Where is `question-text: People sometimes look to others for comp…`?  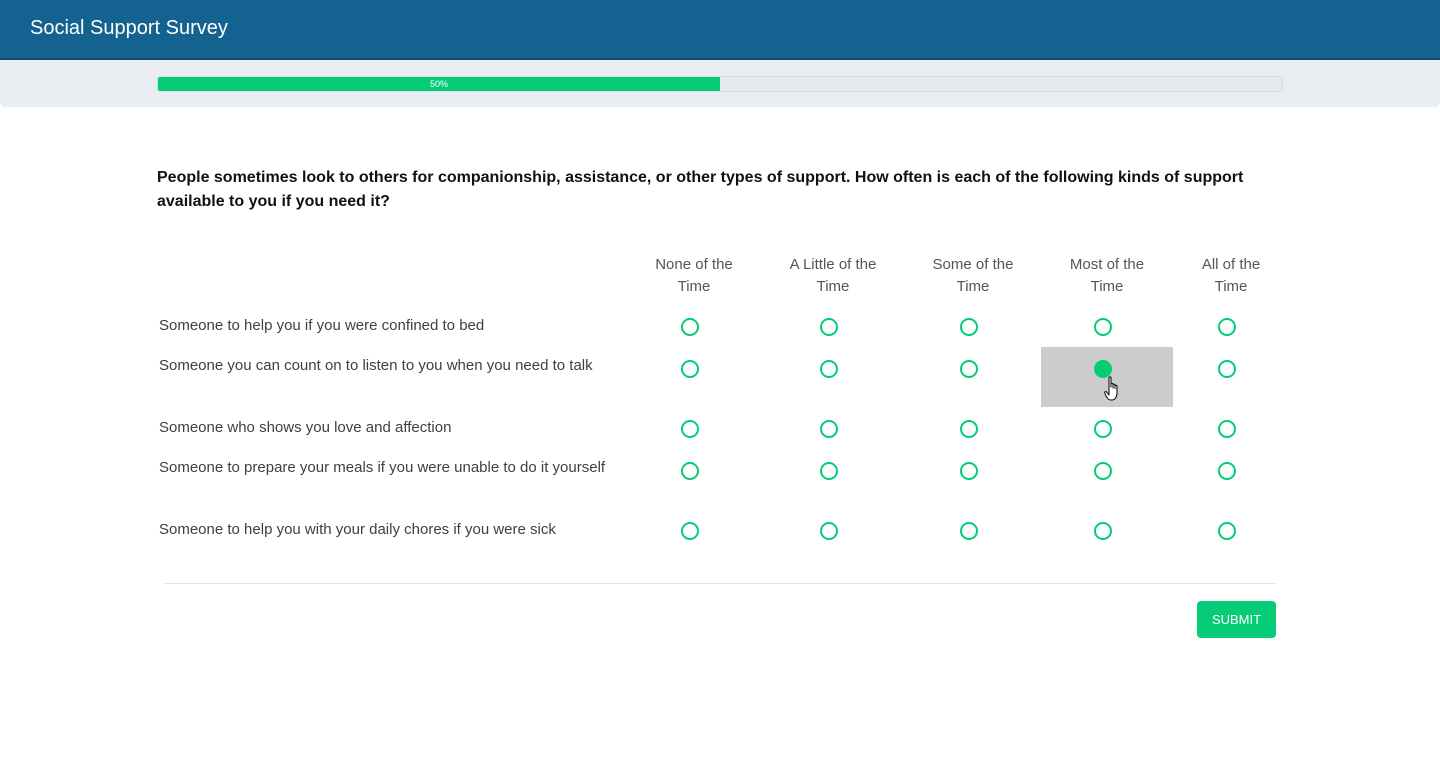 question-text: People sometimes look to others for comp… is located at coordinates (700, 189).